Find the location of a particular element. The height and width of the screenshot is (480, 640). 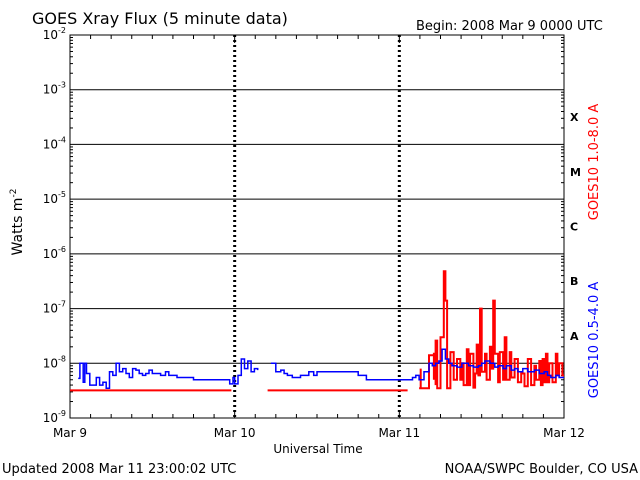

y-tick-label: 10⁻⁶ is located at coordinates (54, 253).